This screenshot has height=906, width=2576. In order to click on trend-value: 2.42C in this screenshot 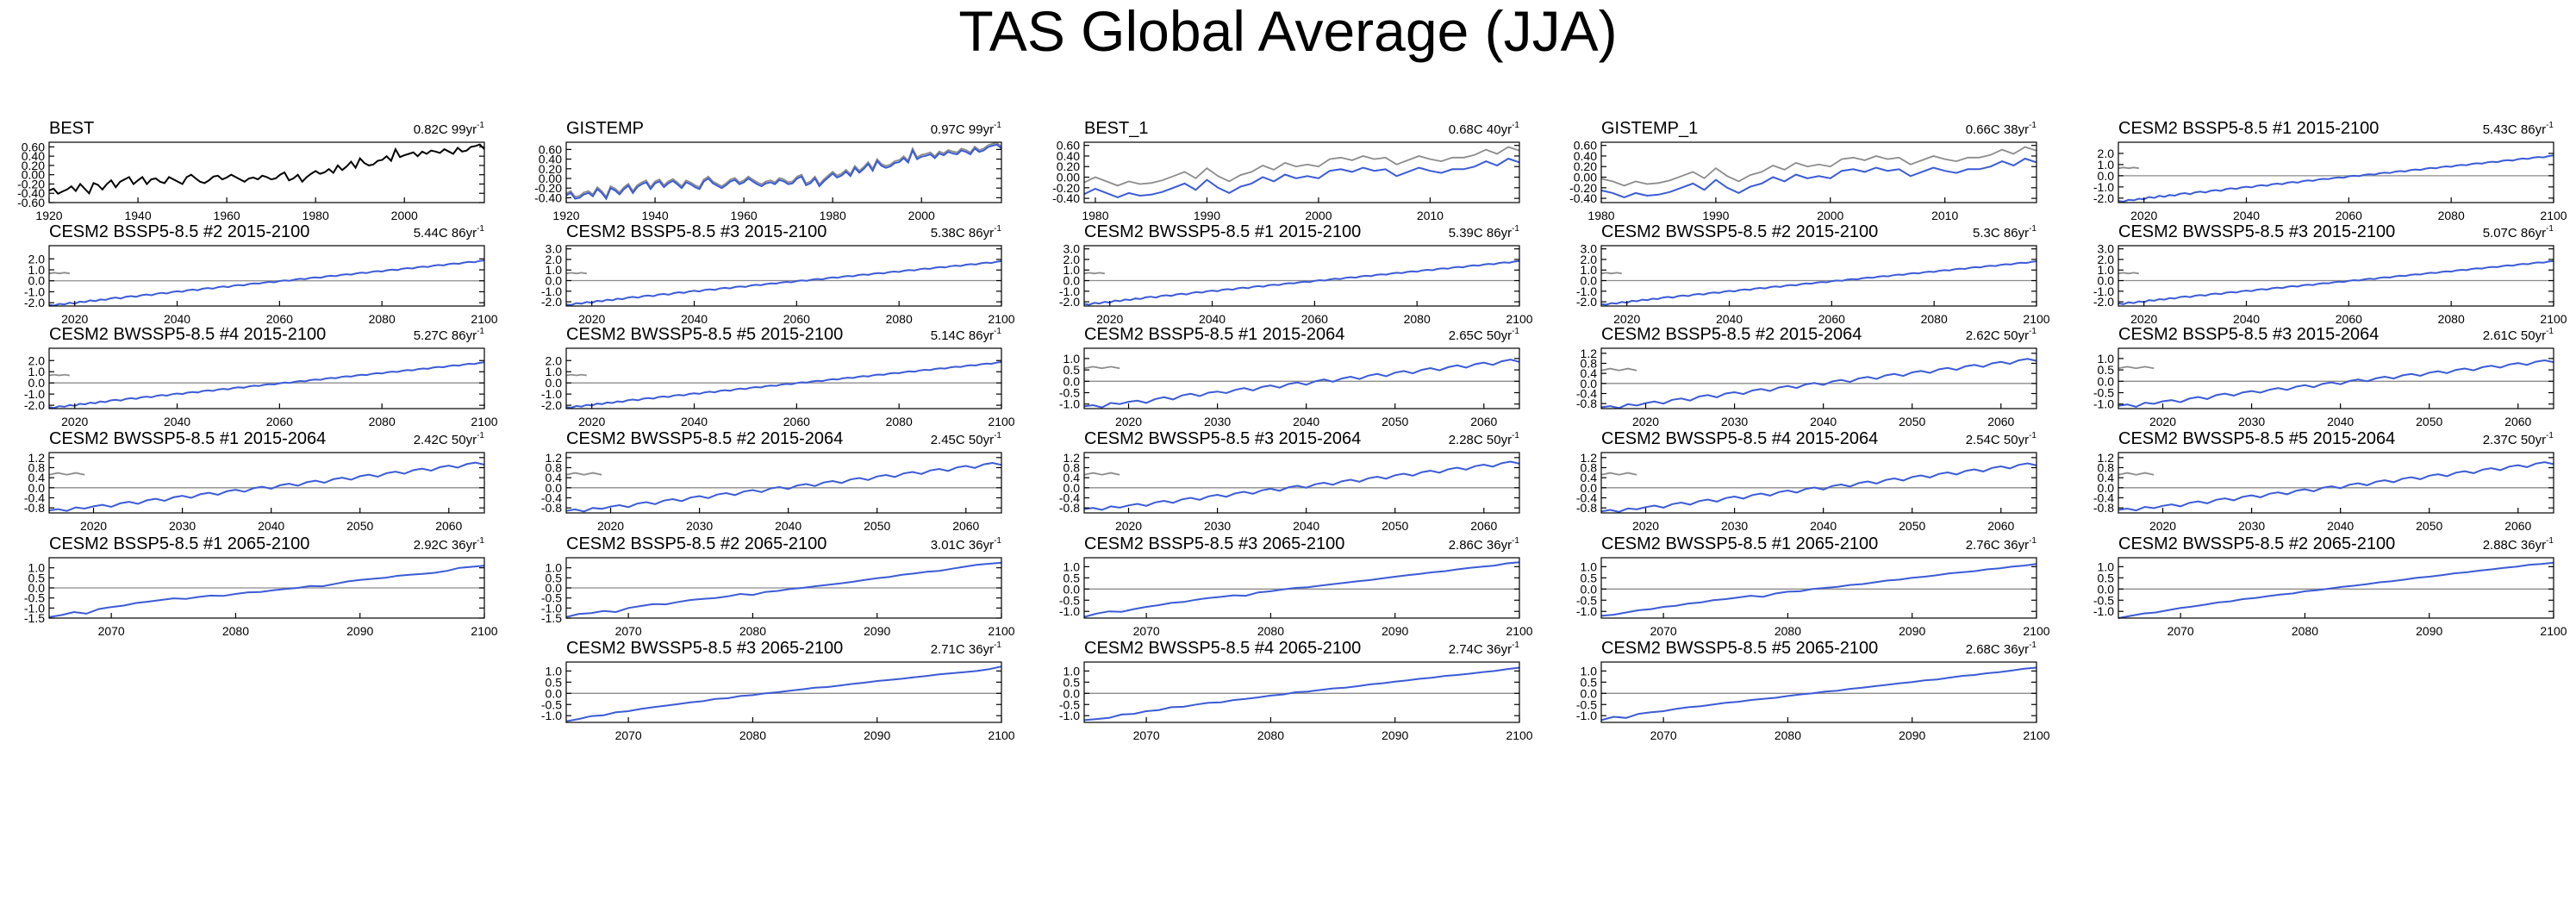, I will do `click(431, 440)`.